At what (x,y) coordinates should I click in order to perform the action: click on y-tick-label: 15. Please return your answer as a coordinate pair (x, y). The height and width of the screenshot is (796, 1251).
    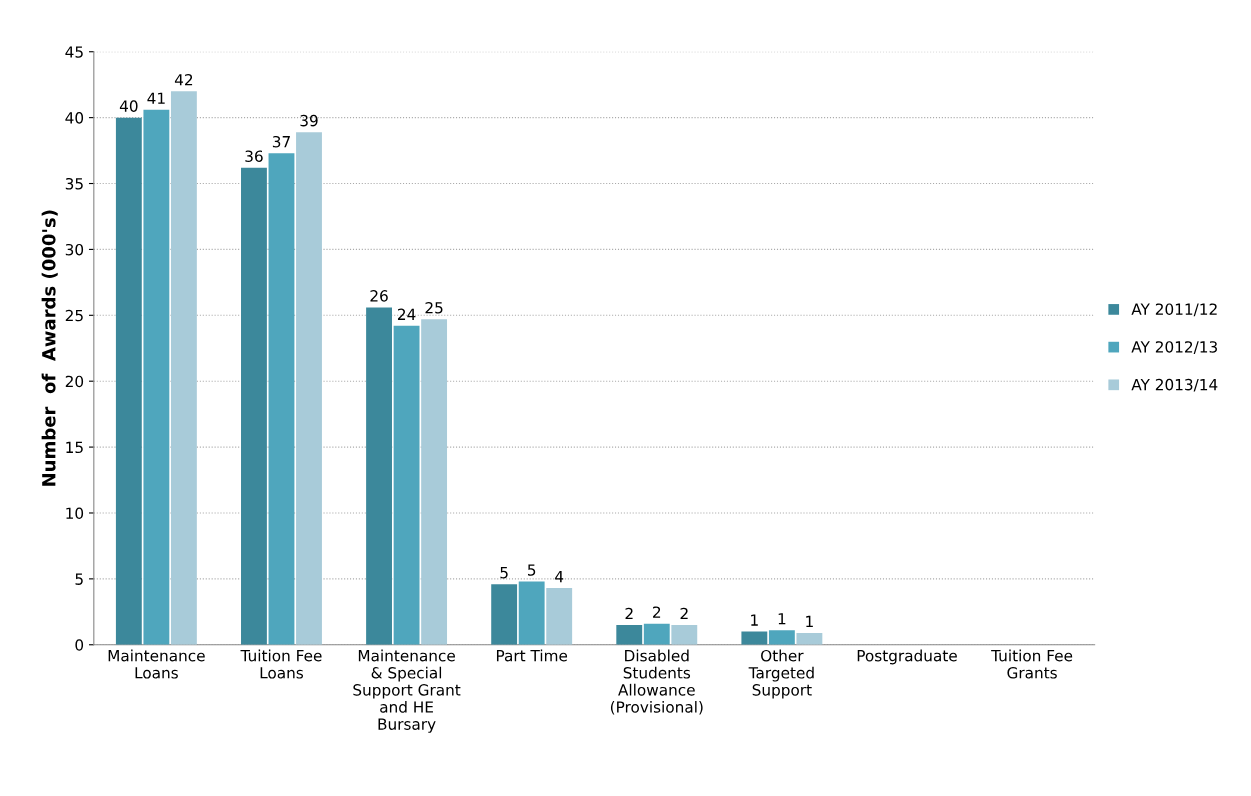
    Looking at the image, I should click on (74, 447).